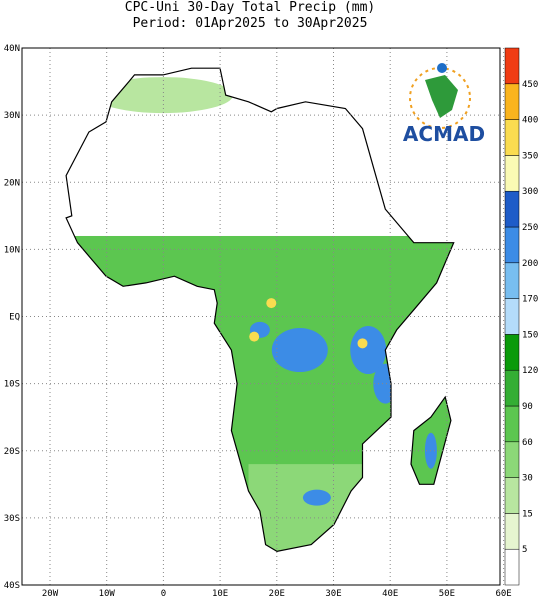 The height and width of the screenshot is (604, 542). What do you see at coordinates (530, 335) in the screenshot?
I see `colorbar-label: 150` at bounding box center [530, 335].